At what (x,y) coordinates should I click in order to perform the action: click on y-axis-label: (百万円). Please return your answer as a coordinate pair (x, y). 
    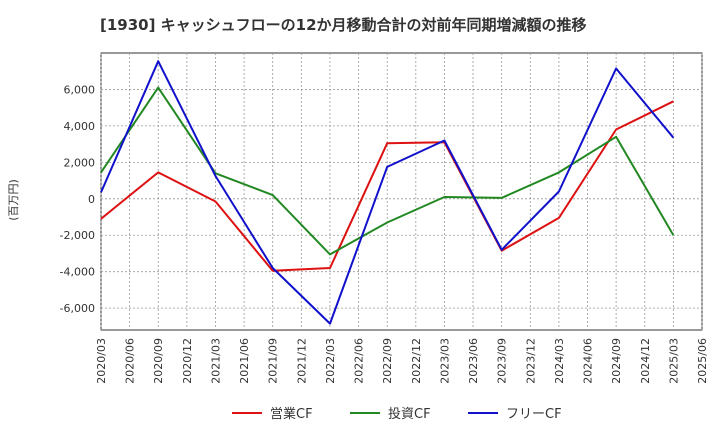
    Looking at the image, I should click on (13, 200).